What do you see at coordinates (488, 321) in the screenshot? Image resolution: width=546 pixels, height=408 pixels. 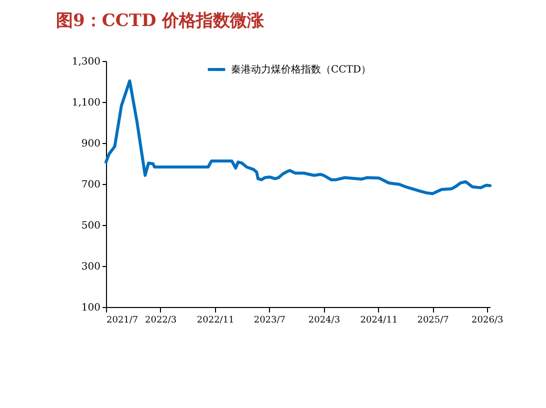 I see `x-tick-label: 2026/3` at bounding box center [488, 321].